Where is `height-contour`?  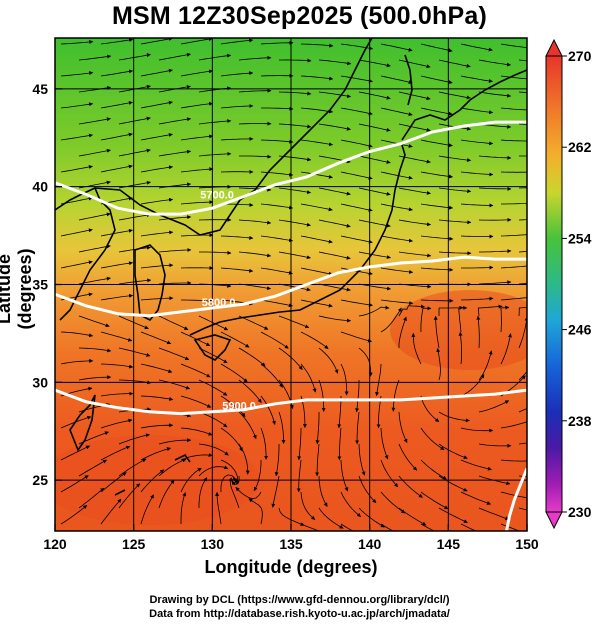
height-contour is located at coordinates (291, 286).